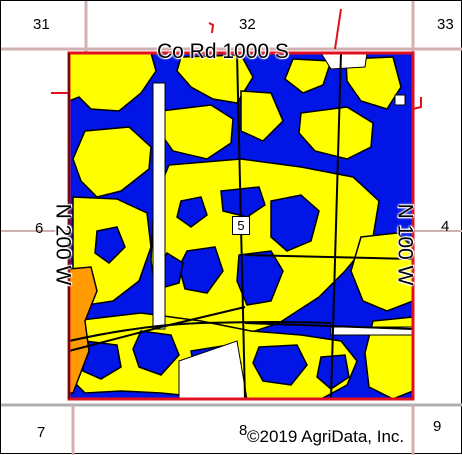  I want to click on farmstead-strip, so click(159, 206).